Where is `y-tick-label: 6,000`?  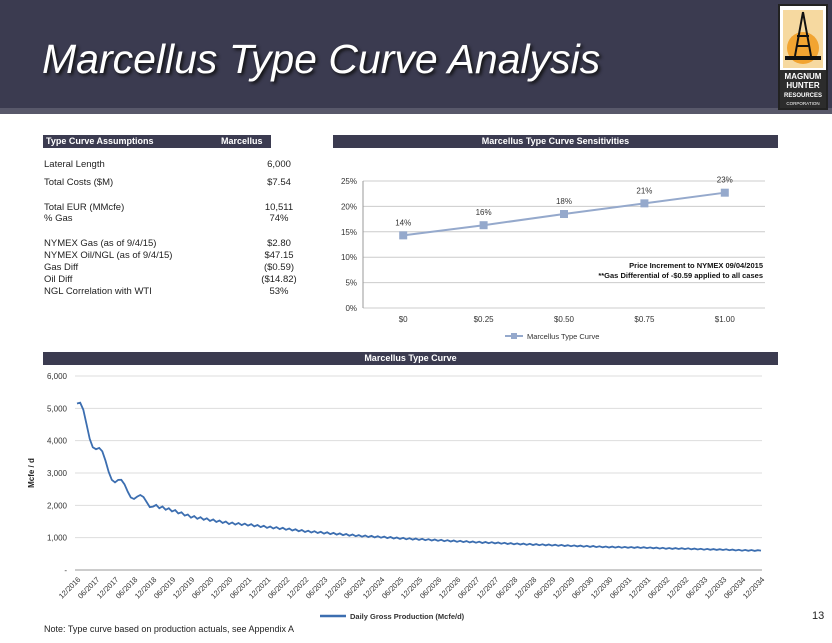
y-tick-label: 6,000 is located at coordinates (57, 376).